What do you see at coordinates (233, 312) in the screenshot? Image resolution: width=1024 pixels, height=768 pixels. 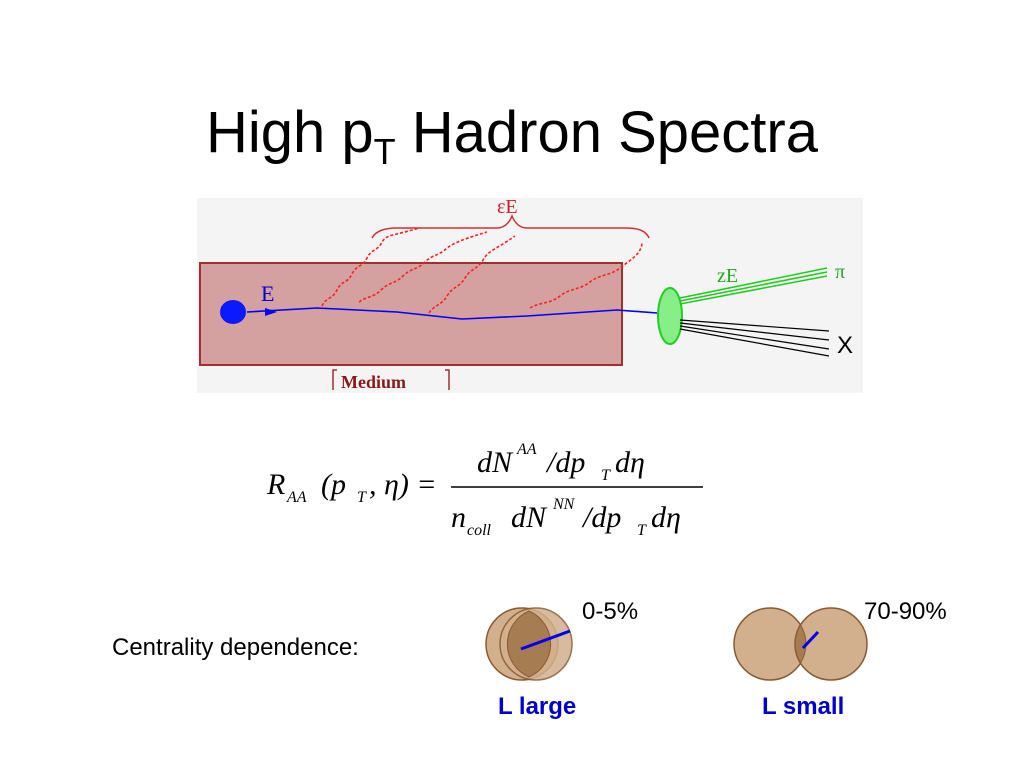 I see `parton-source` at bounding box center [233, 312].